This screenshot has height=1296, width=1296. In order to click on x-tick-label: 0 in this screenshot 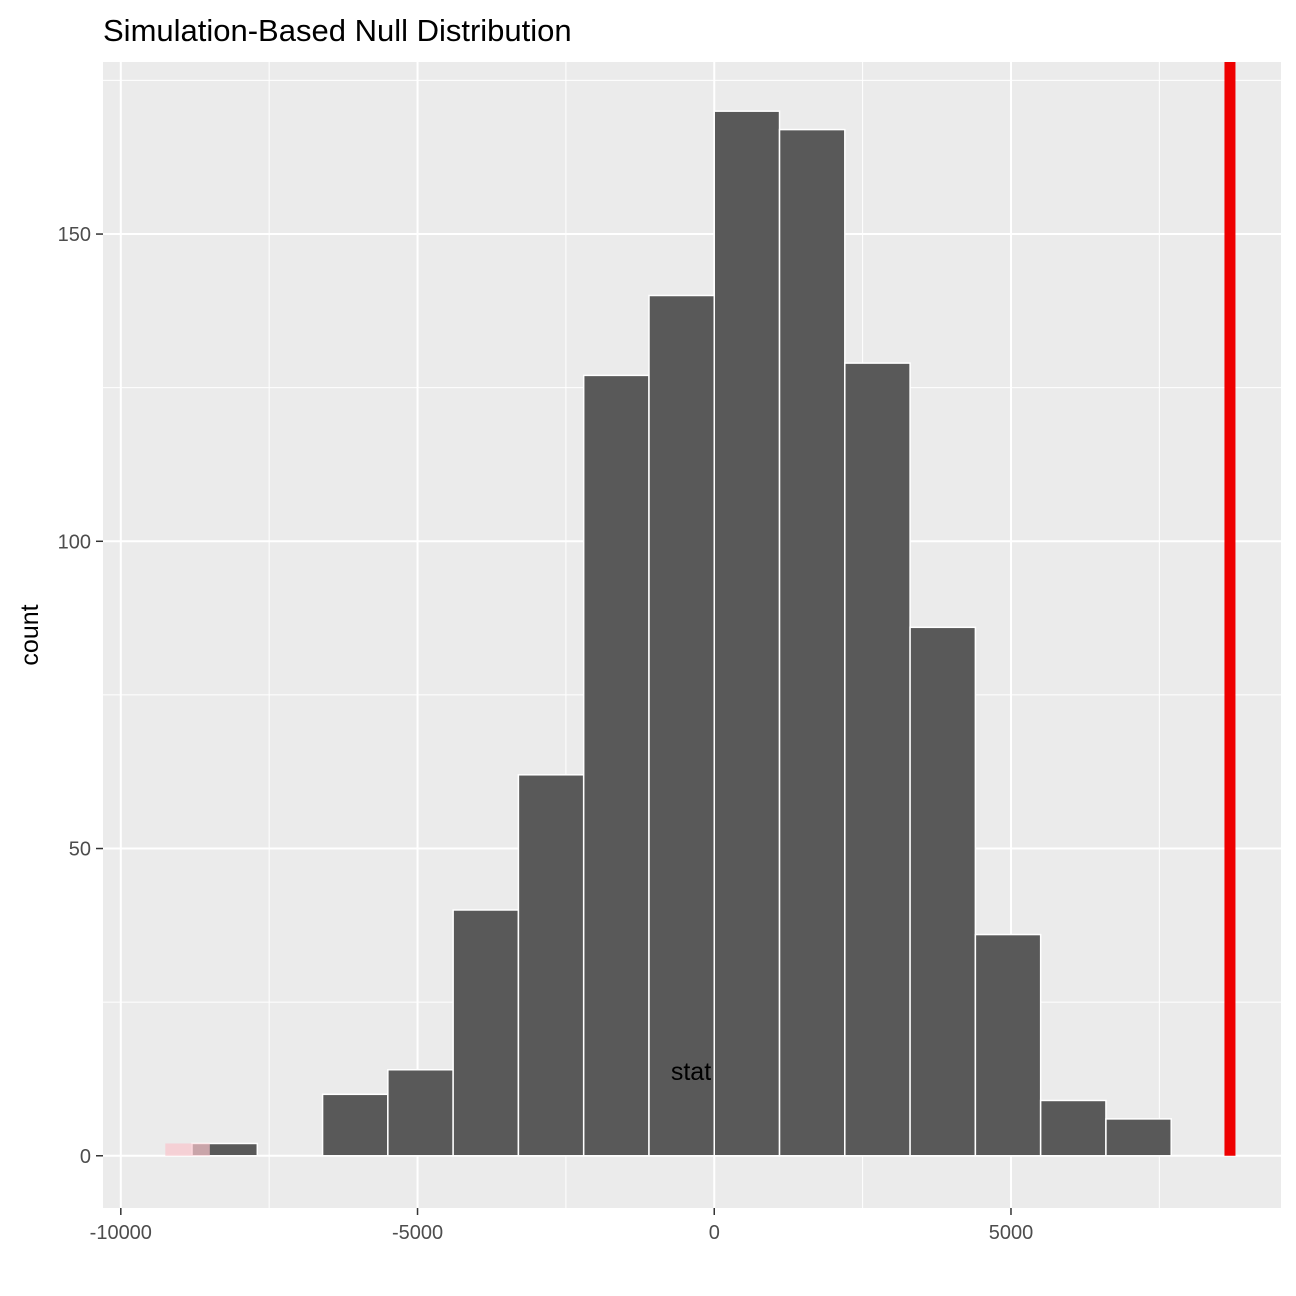, I will do `click(714, 1233)`.